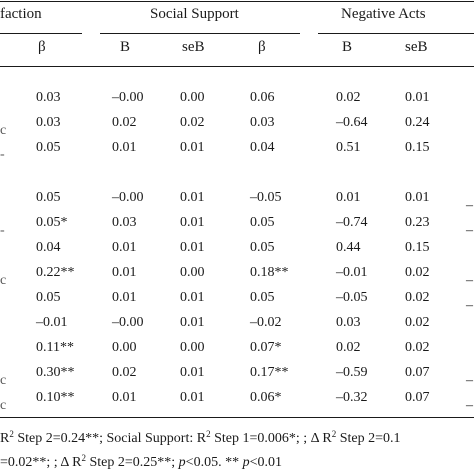  Describe the element at coordinates (348, 322) in the screenshot. I see `cell-b-negative-acts: 0.03` at that location.